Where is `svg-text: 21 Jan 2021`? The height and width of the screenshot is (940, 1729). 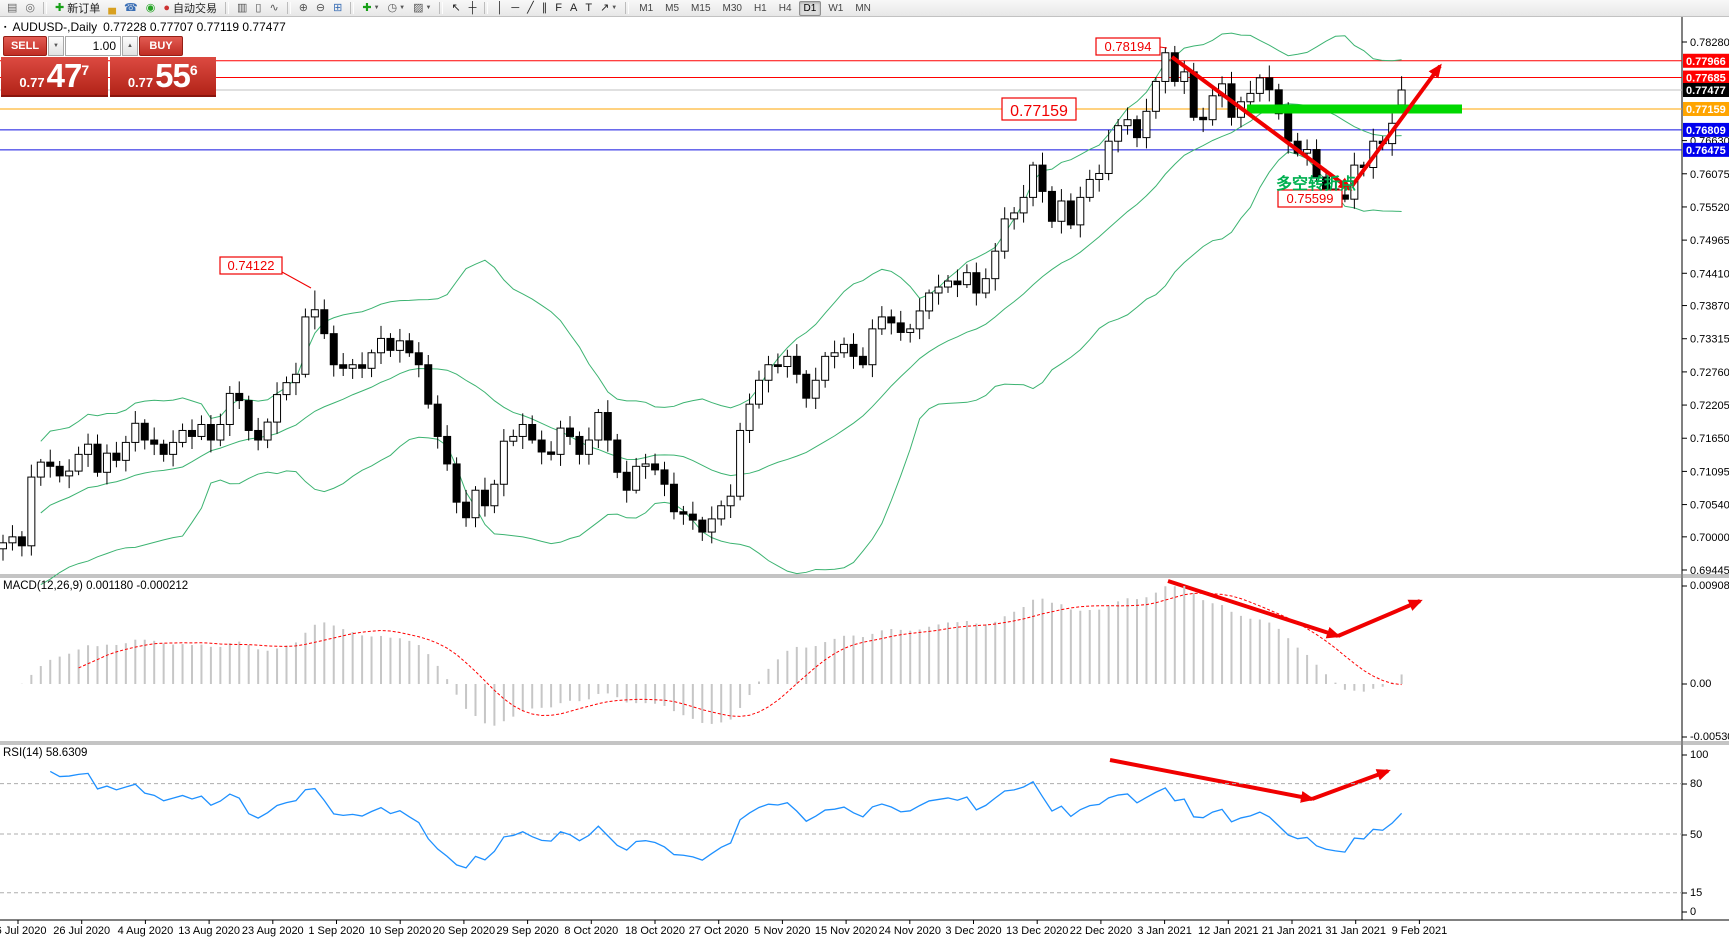
svg-text: 21 Jan 2021 is located at coordinates (1292, 931).